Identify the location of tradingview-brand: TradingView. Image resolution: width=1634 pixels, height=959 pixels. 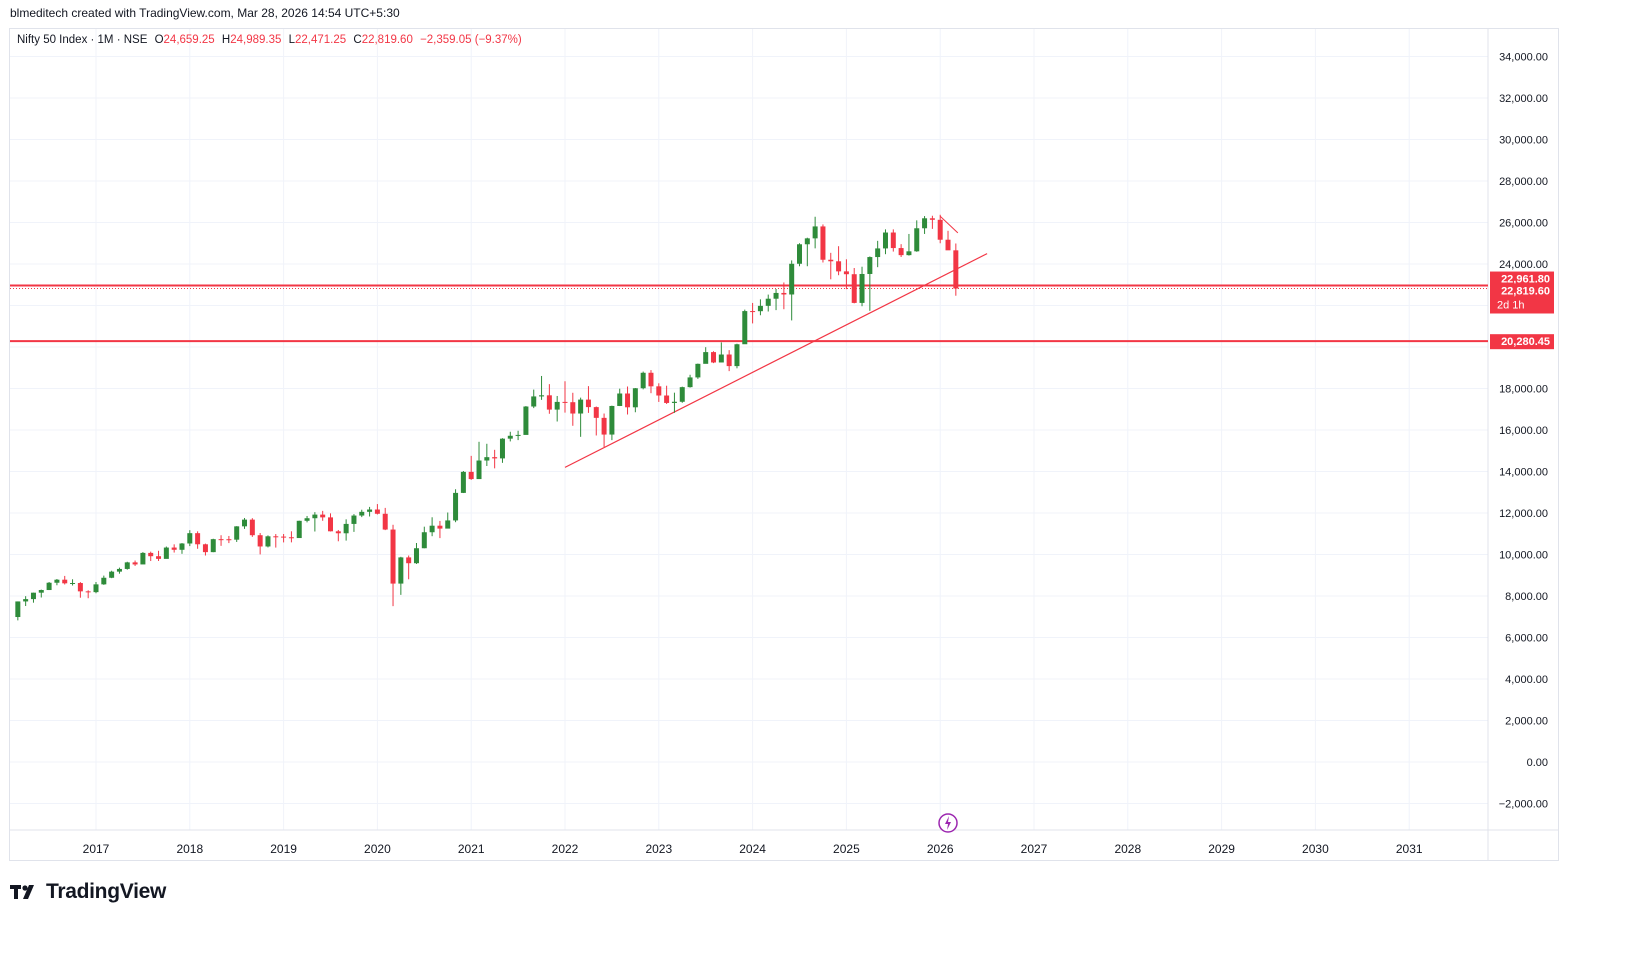
(88, 892).